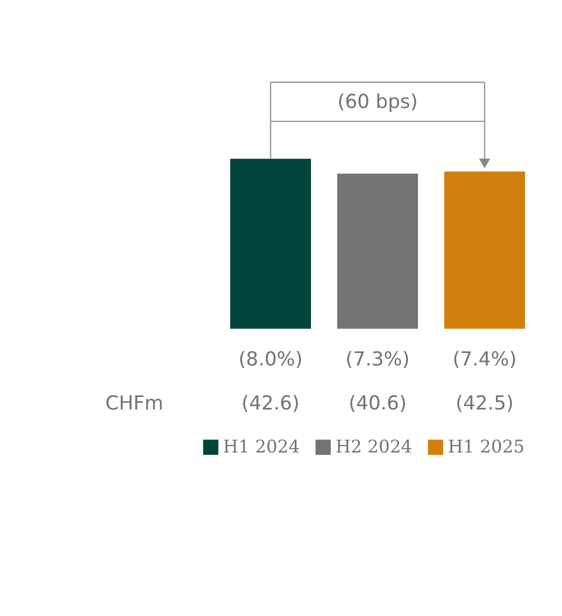  What do you see at coordinates (377, 101) in the screenshot?
I see `text: (60 bps)` at bounding box center [377, 101].